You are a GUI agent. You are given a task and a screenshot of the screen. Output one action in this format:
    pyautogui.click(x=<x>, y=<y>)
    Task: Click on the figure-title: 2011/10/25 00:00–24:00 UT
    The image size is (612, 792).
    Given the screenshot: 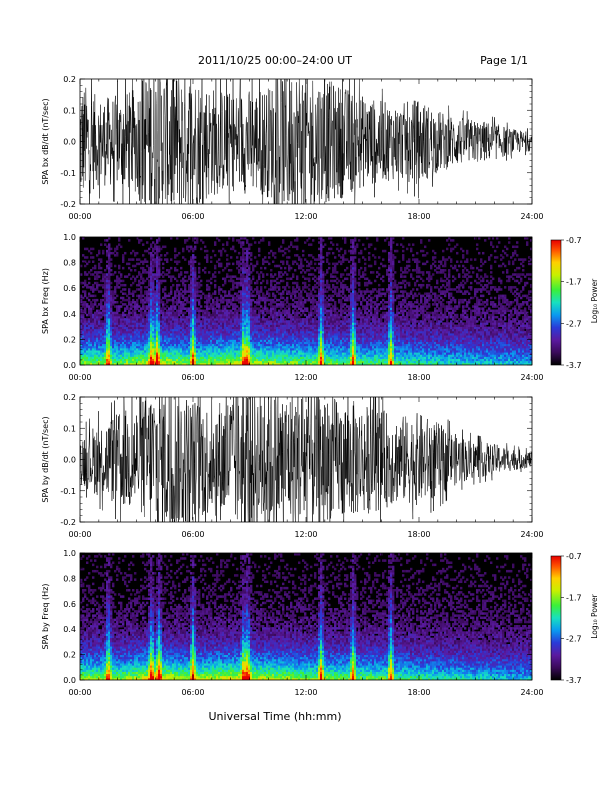 What is the action you would take?
    pyautogui.click(x=275, y=60)
    